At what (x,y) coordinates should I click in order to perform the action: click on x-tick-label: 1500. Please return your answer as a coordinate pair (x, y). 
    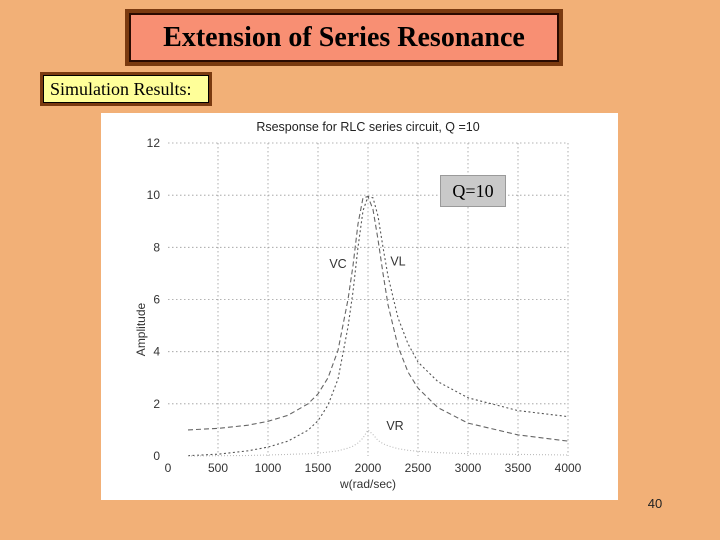
    Looking at the image, I should click on (318, 468).